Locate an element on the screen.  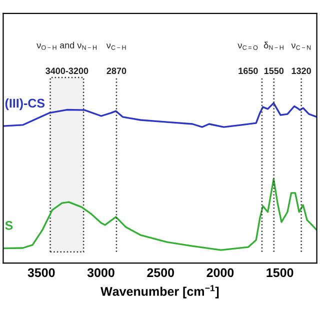
text: ν$_{C=O}$ 1650 is located at coordinates (248, 59).